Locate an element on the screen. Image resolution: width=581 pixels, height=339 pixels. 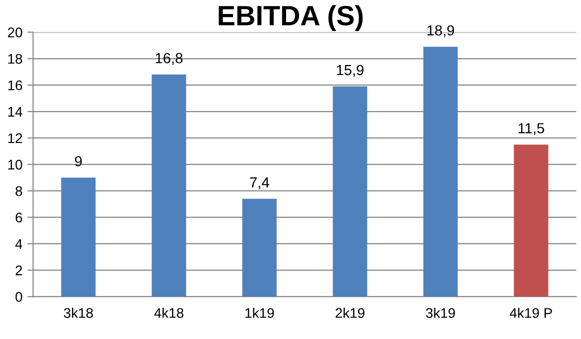
y-tick-label: 10 is located at coordinates (15, 165).